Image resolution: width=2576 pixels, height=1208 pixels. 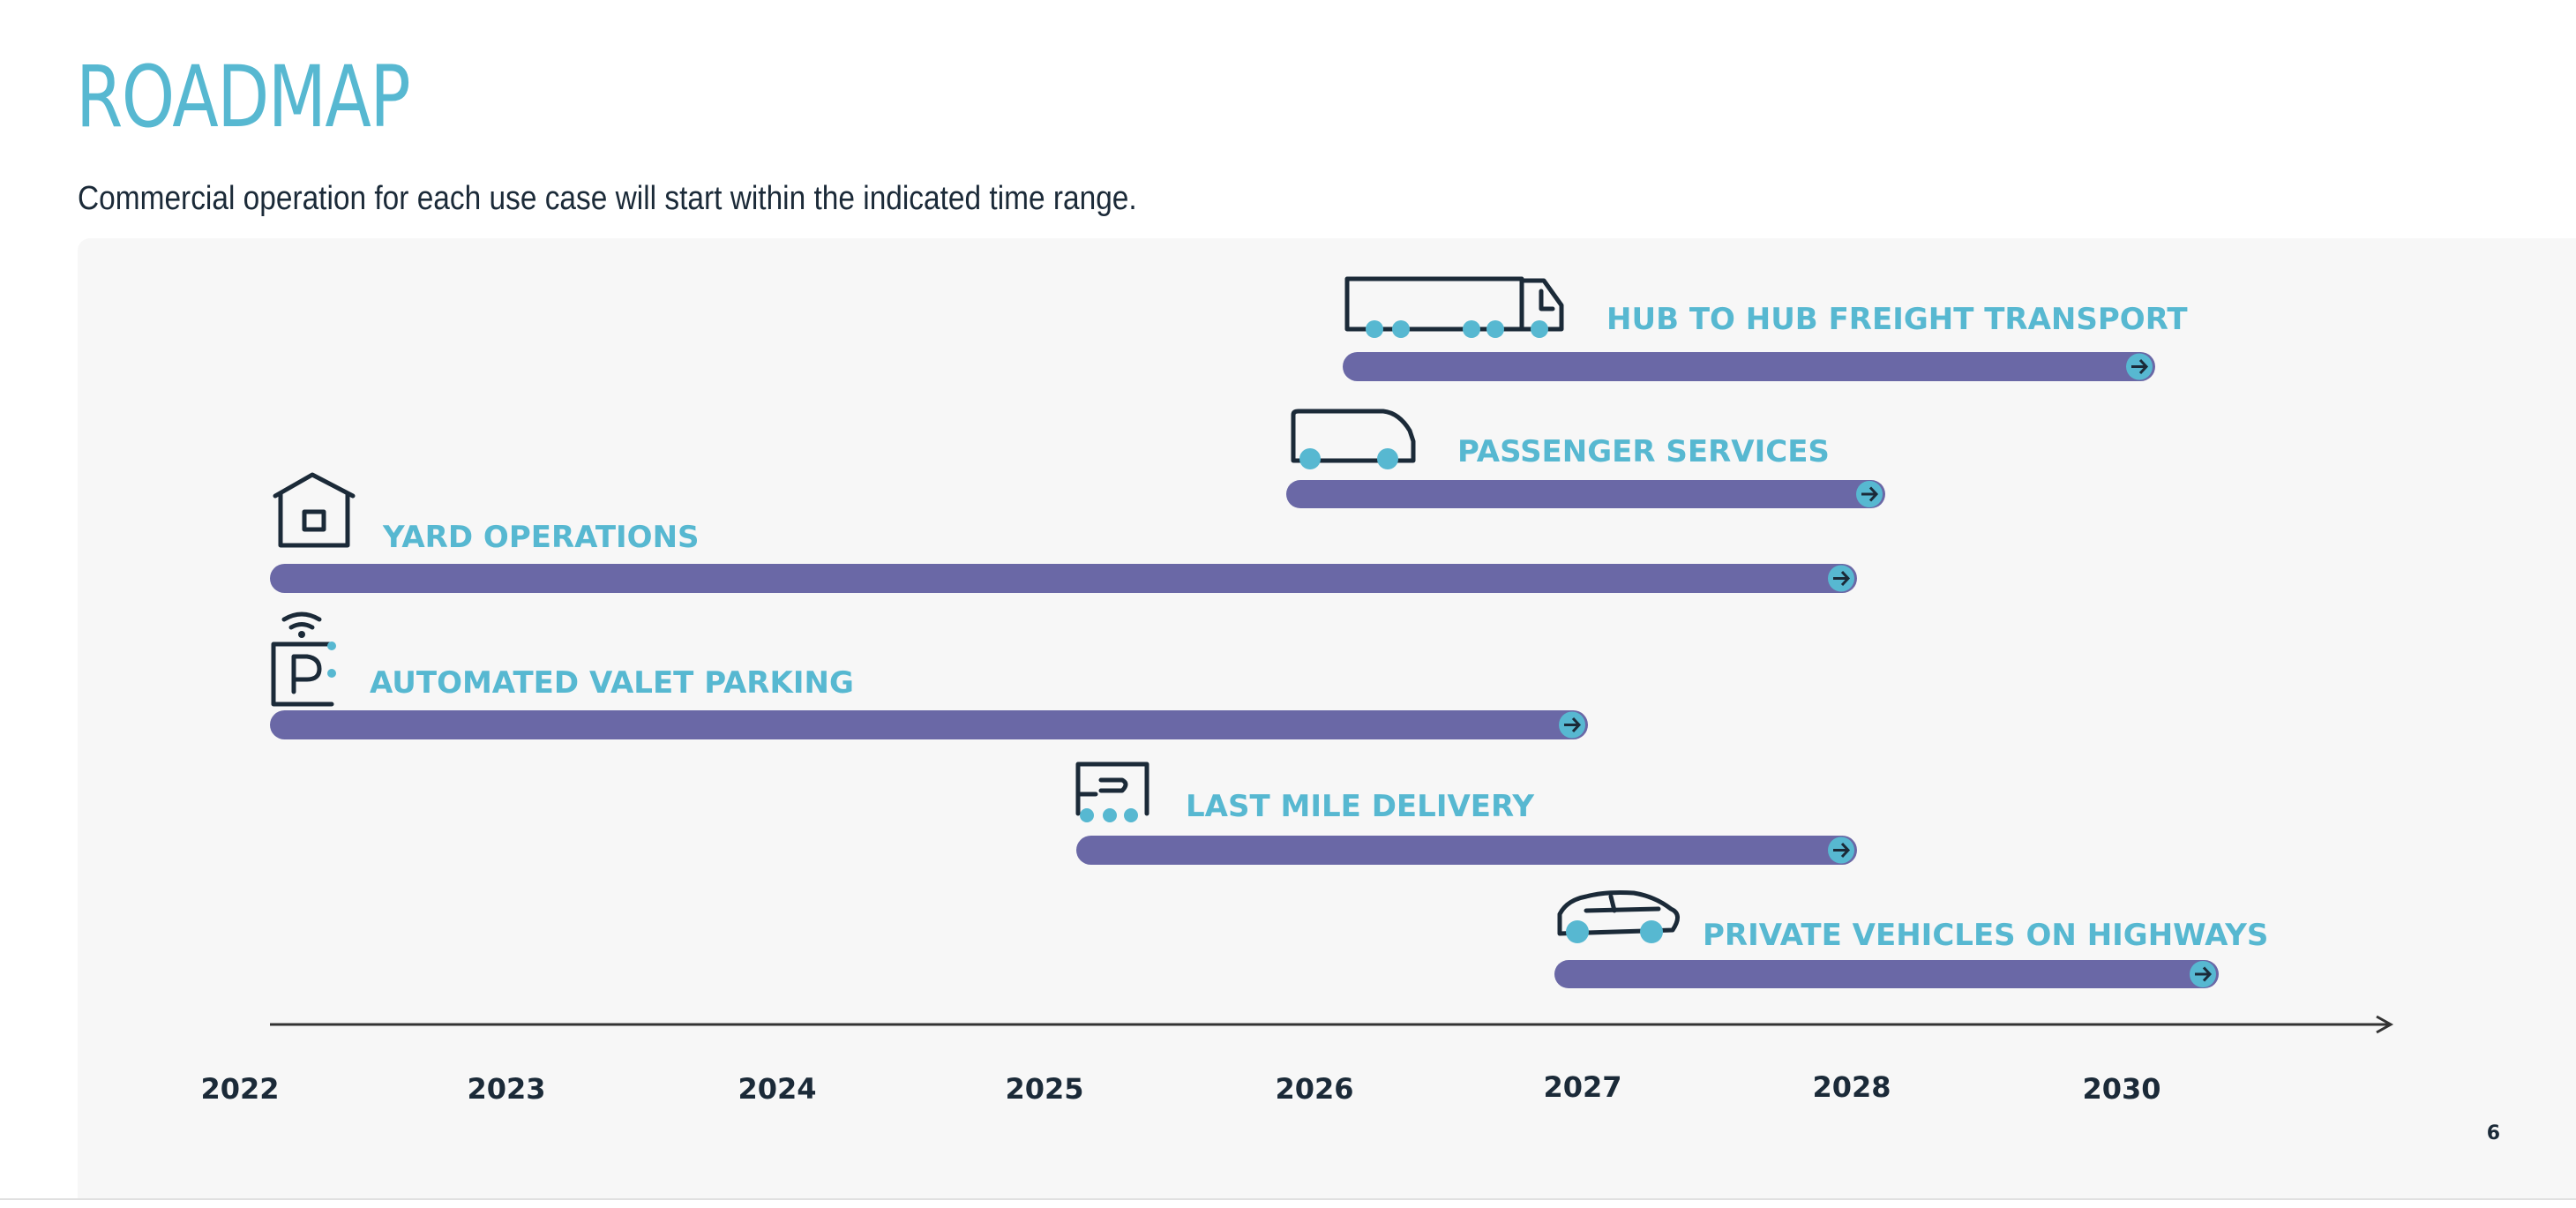 I want to click on bottom-divider, so click(x=1288, y=1199).